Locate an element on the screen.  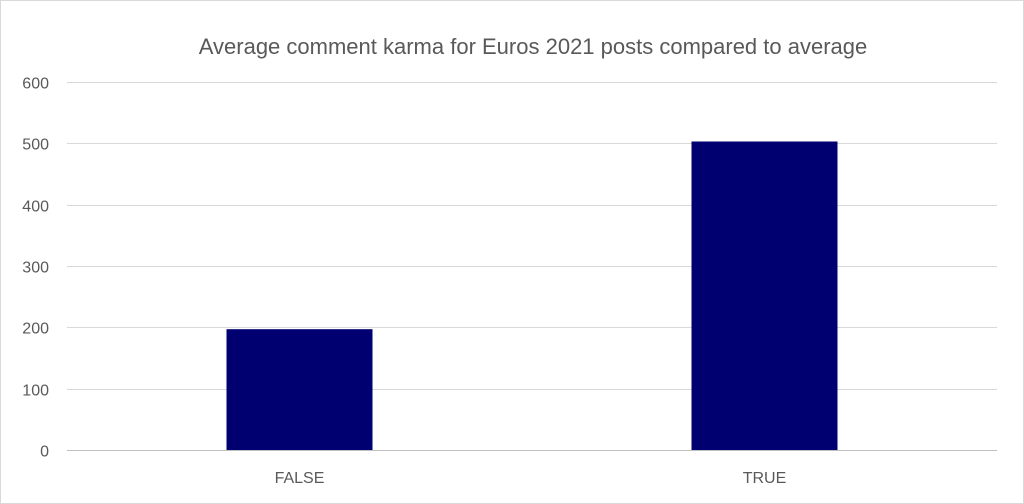
x-tick-label-false: FALSE is located at coordinates (300, 478).